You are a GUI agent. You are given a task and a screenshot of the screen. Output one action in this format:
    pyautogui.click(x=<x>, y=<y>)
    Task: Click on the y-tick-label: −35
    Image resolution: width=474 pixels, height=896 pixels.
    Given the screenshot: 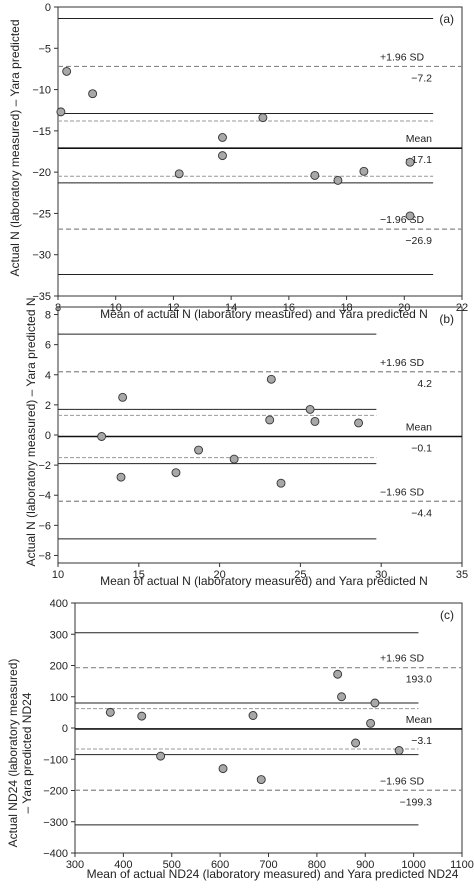 What is the action you would take?
    pyautogui.click(x=41, y=297)
    